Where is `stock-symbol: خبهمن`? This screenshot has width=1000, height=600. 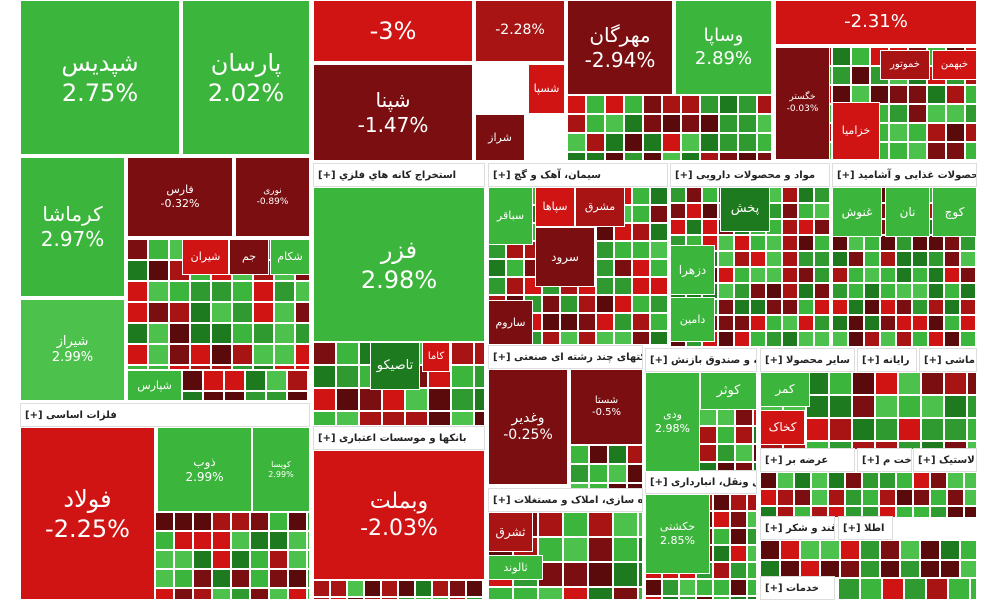
stock-symbol: خبهمن is located at coordinates (954, 64).